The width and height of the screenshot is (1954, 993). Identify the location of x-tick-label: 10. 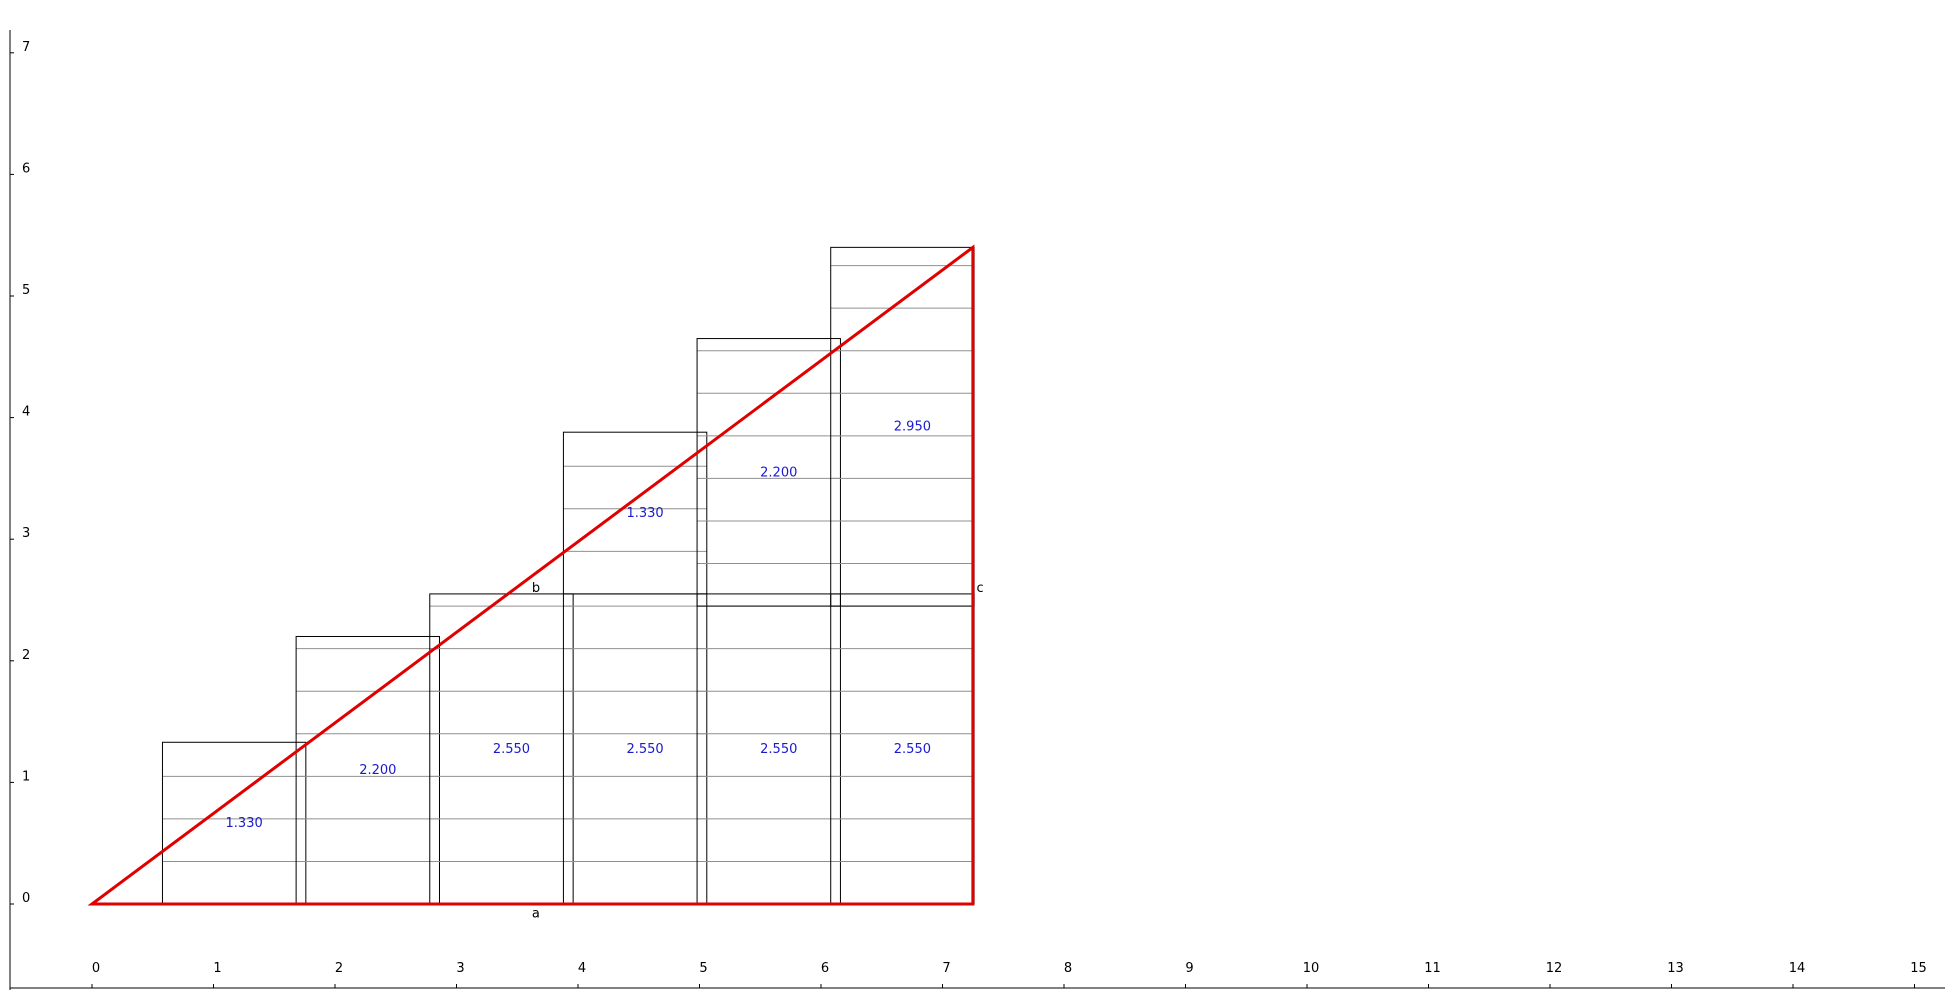
(1311, 968).